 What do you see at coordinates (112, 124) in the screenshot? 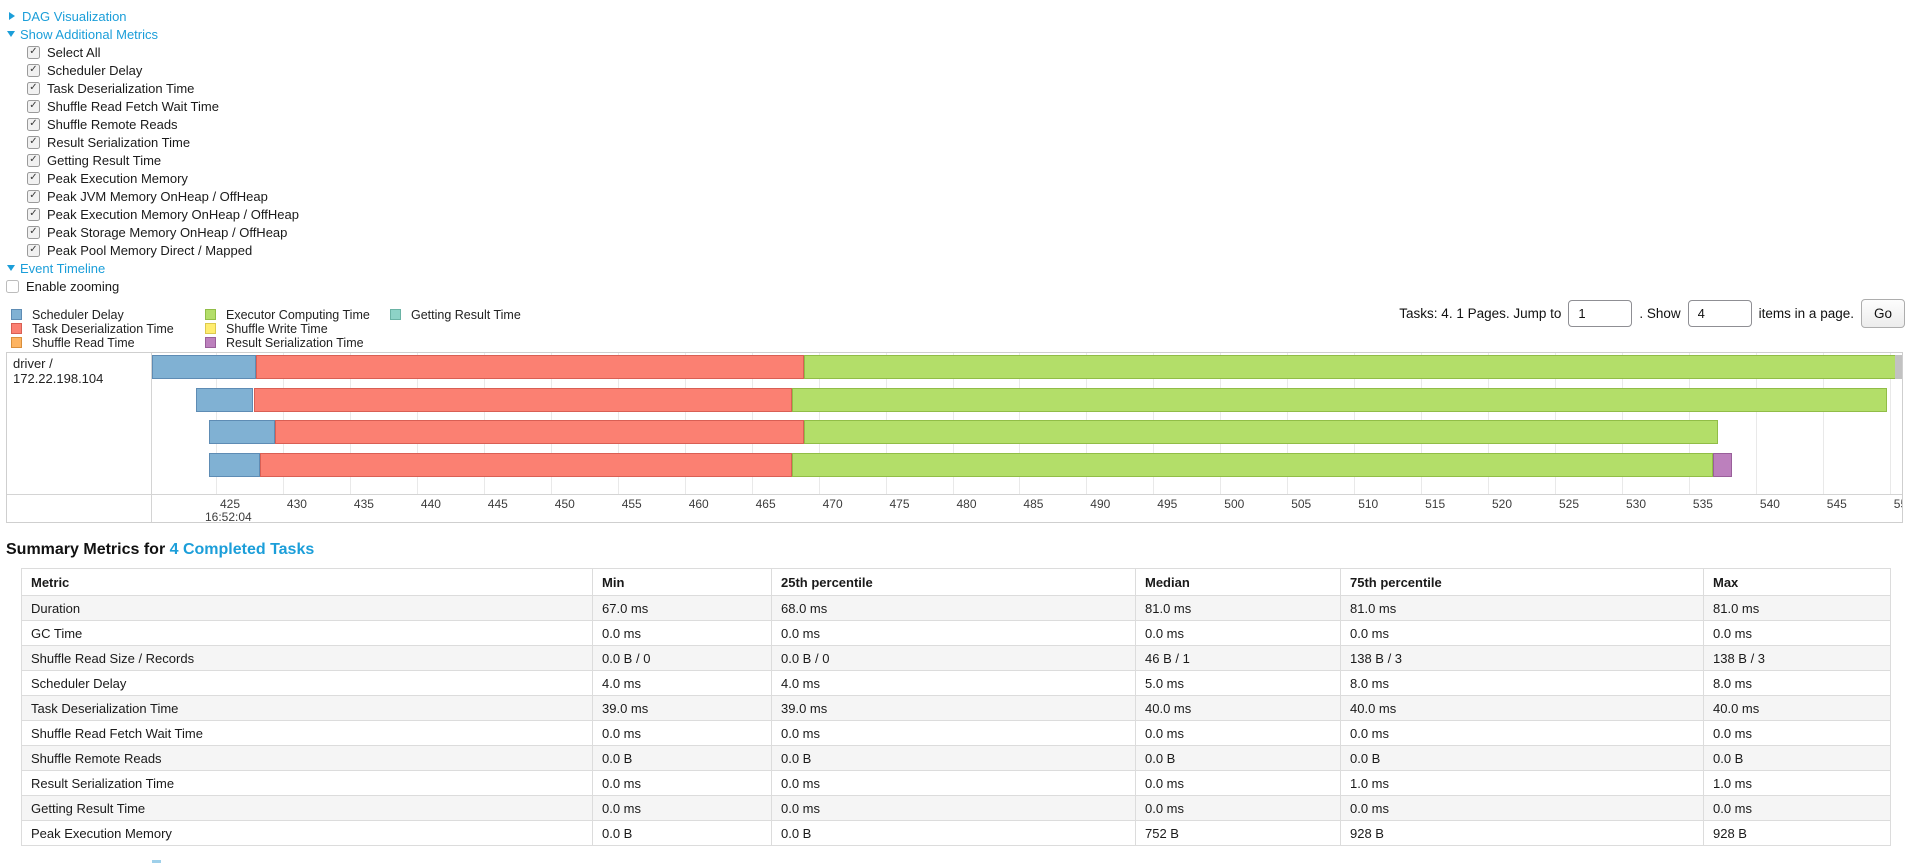
I see `metric-checkbox-label: Shuffle Remote Reads` at bounding box center [112, 124].